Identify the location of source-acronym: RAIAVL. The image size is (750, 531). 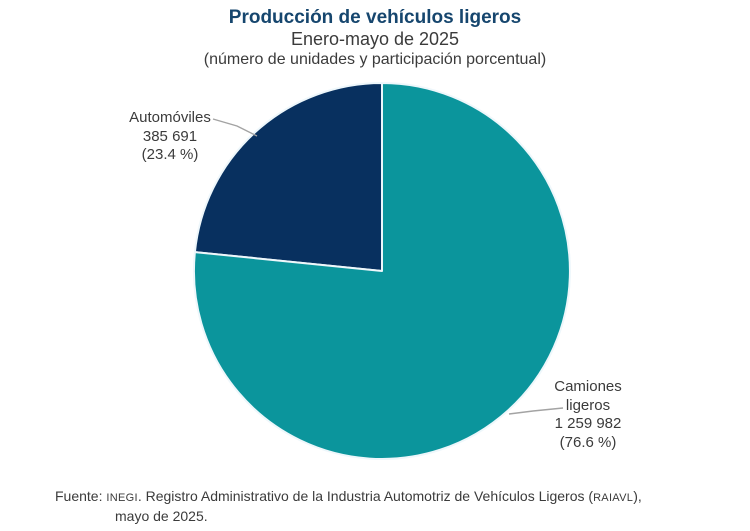
(613, 498).